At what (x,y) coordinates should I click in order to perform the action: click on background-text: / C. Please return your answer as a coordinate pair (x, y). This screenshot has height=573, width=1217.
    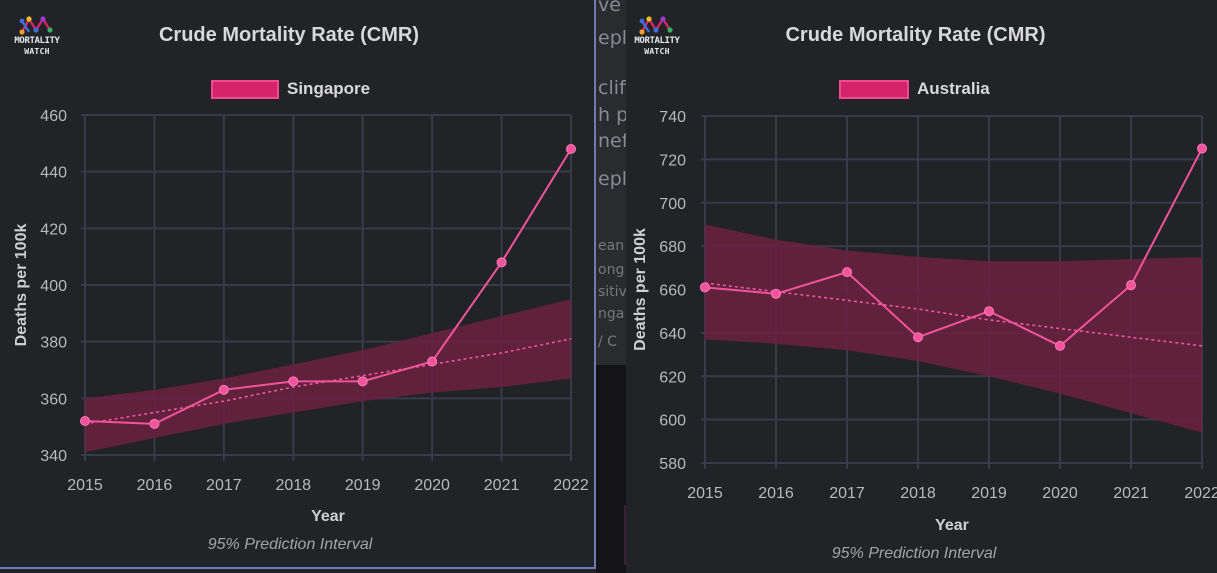
    Looking at the image, I should click on (607, 342).